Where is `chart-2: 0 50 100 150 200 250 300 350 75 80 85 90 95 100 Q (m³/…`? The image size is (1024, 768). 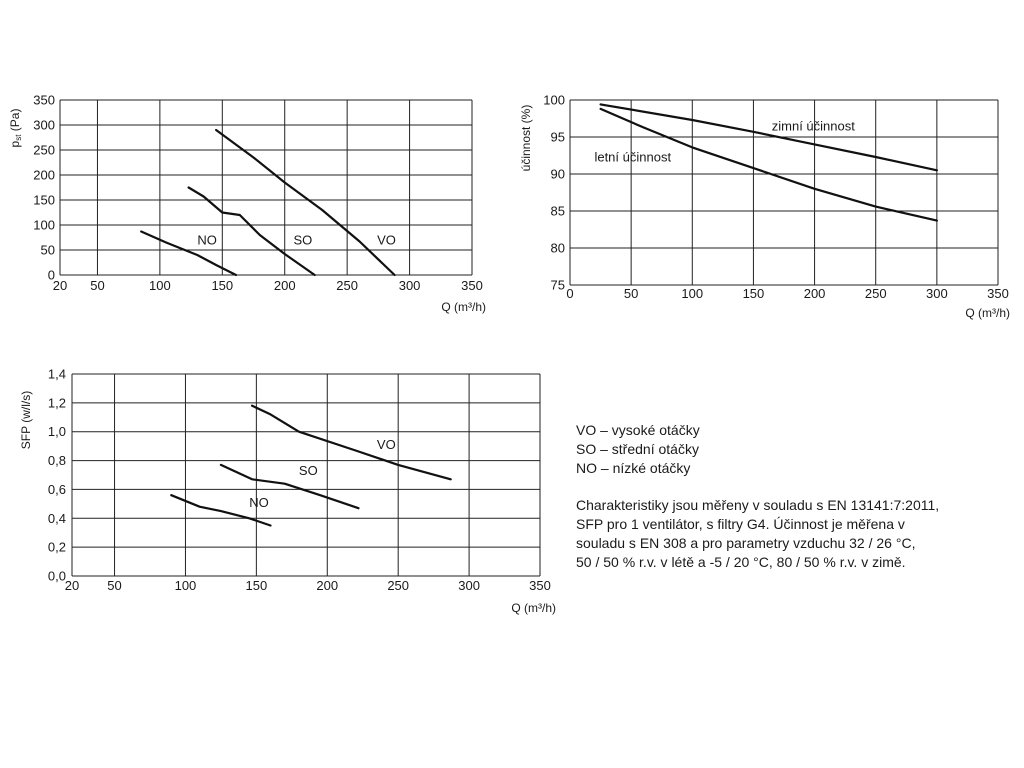
chart-2: 0 50 100 150 200 250 300 350 75 80 85 90 95 100 Q (m³/… is located at coordinates (764, 207).